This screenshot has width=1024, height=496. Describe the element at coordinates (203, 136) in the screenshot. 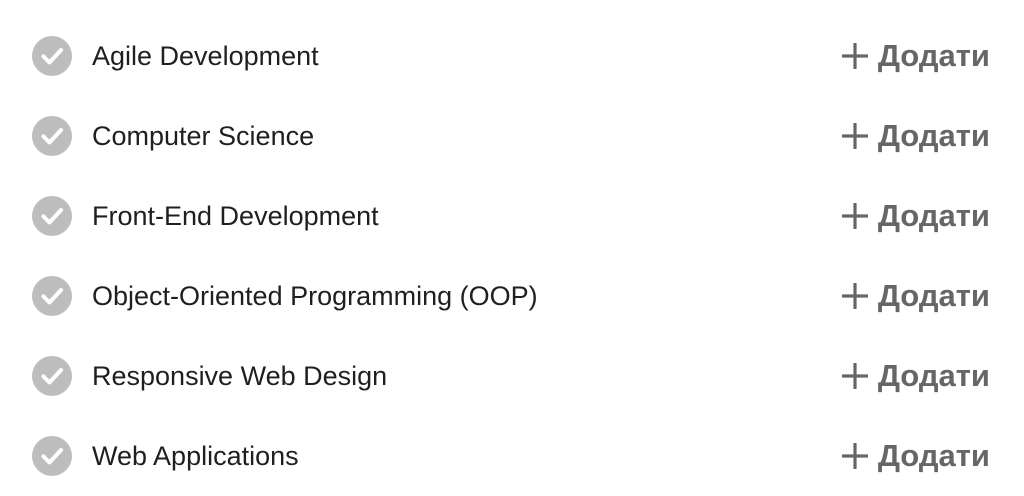

I see `skill-name: Computer Science` at that location.